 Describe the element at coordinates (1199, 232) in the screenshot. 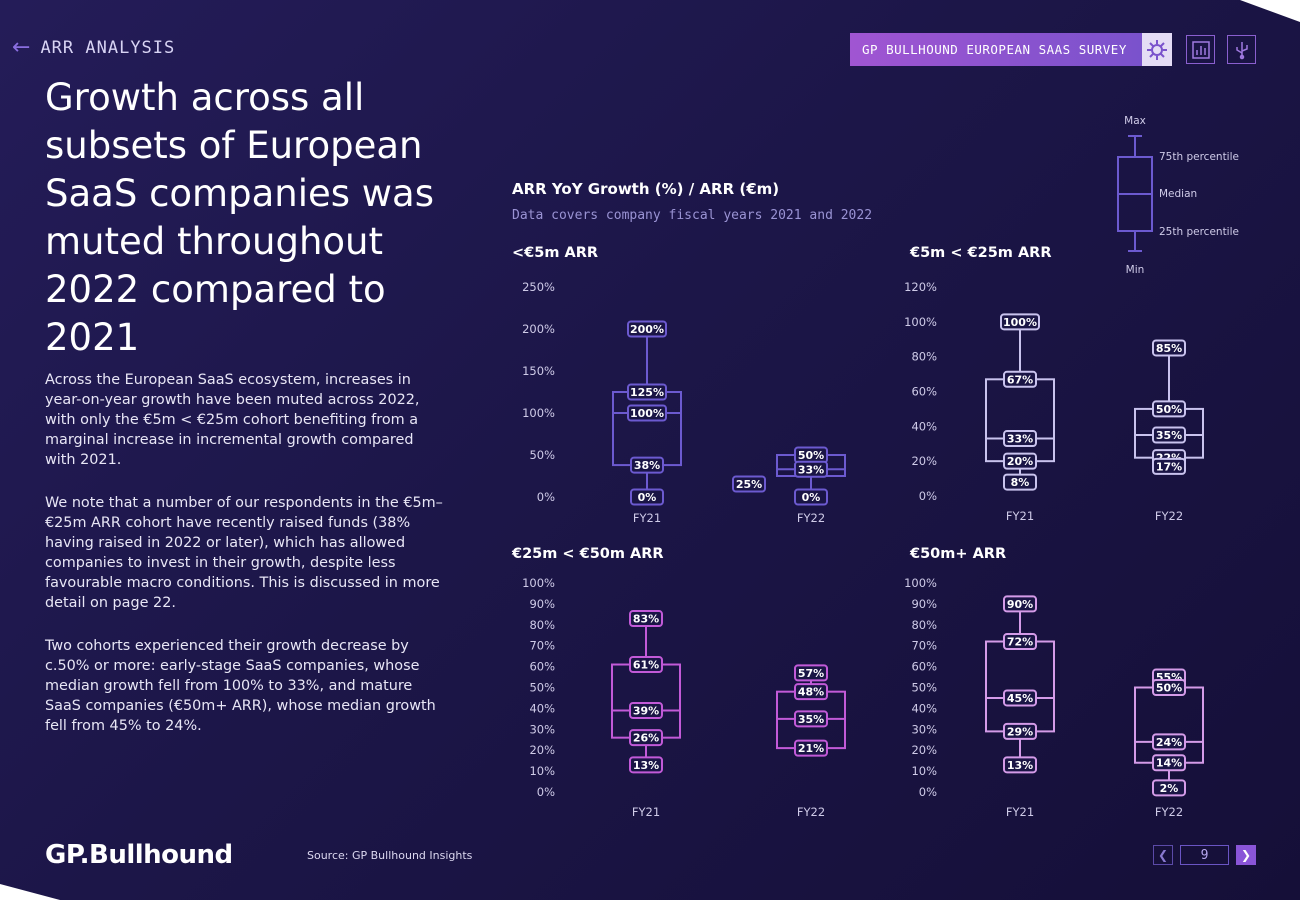

I see `legend-label-q1: 25th percentile` at that location.